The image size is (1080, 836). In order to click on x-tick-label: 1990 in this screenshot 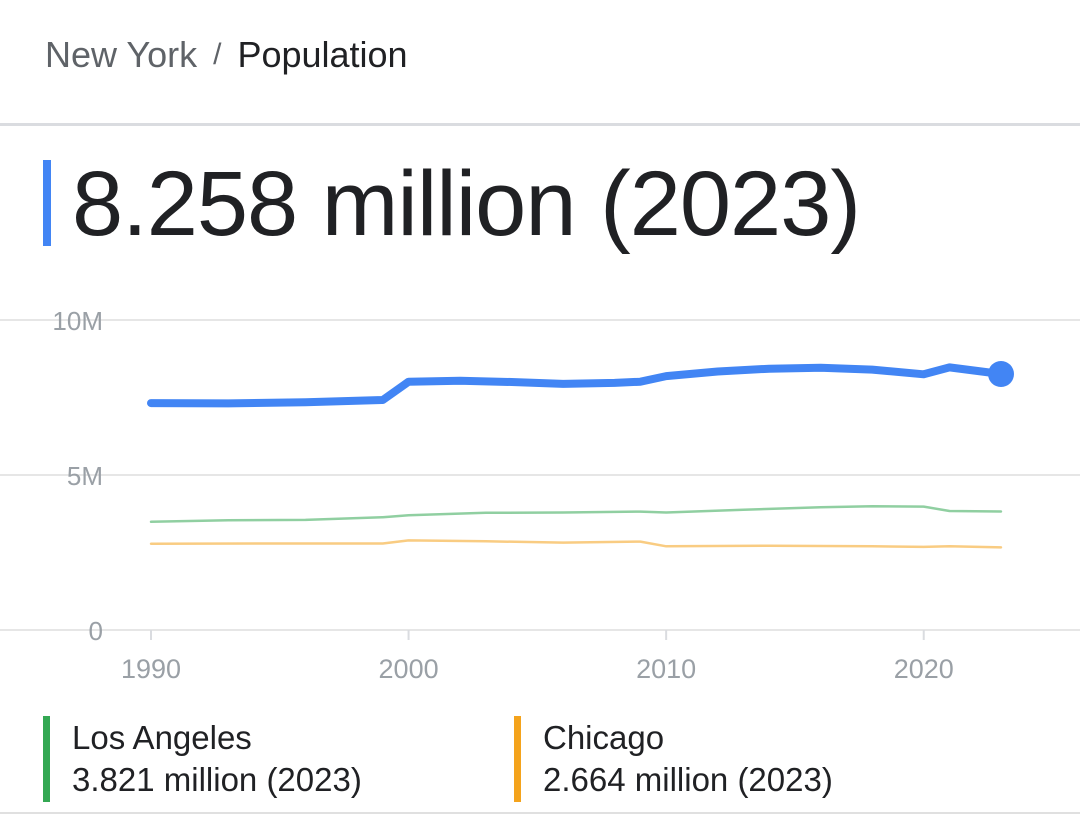, I will do `click(151, 669)`.